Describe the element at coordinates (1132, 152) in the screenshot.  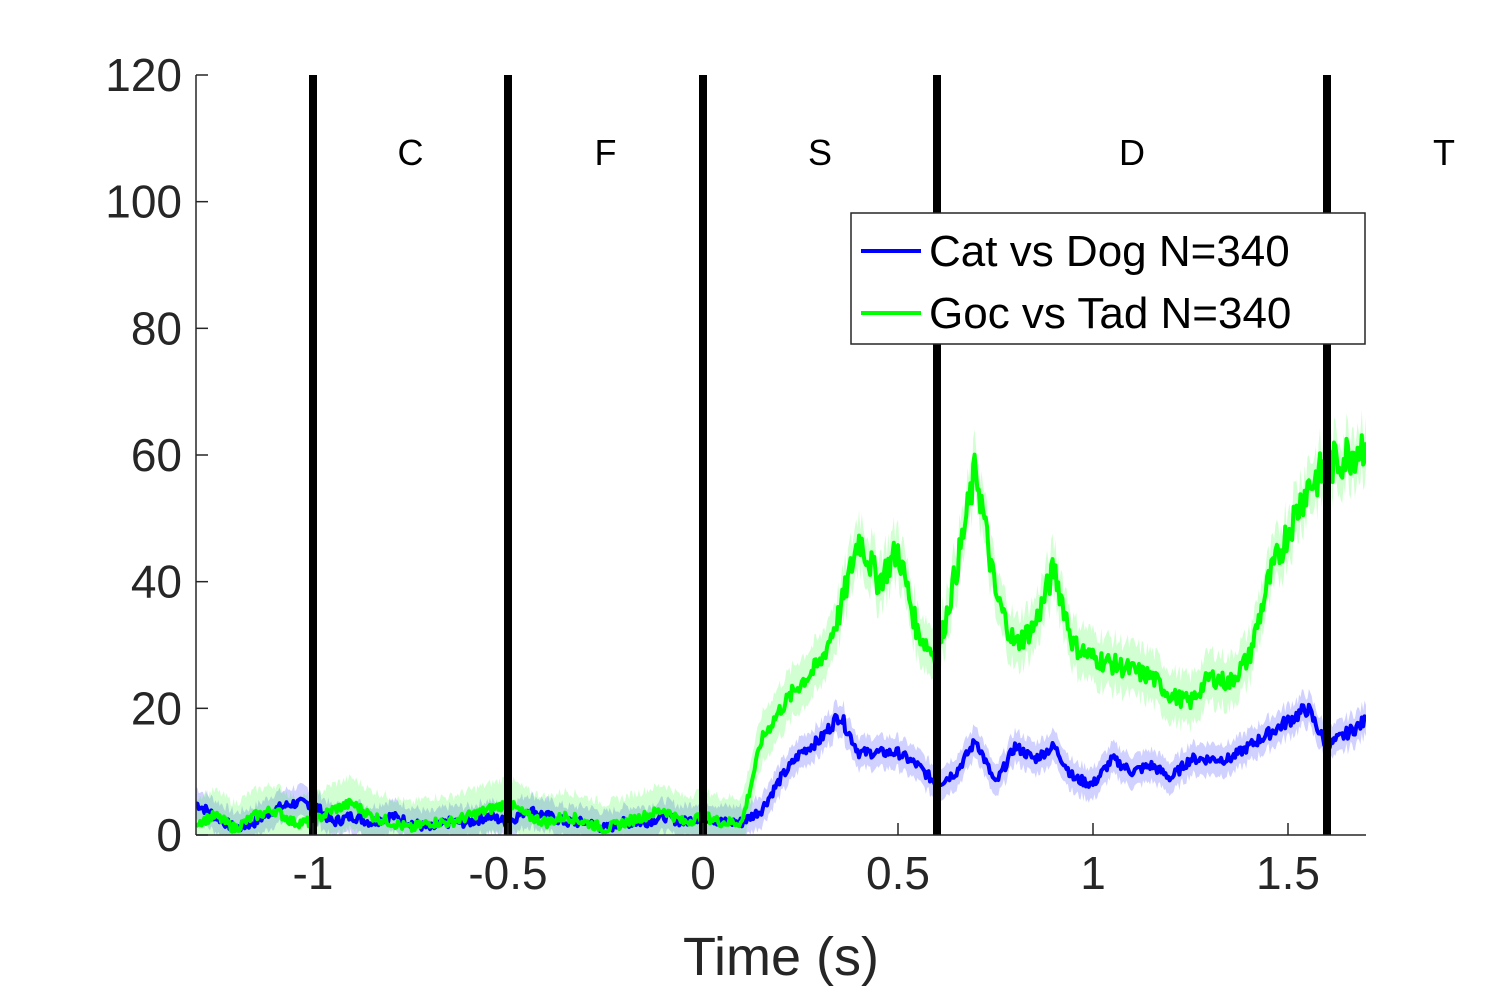
I see `phase-label: D` at that location.